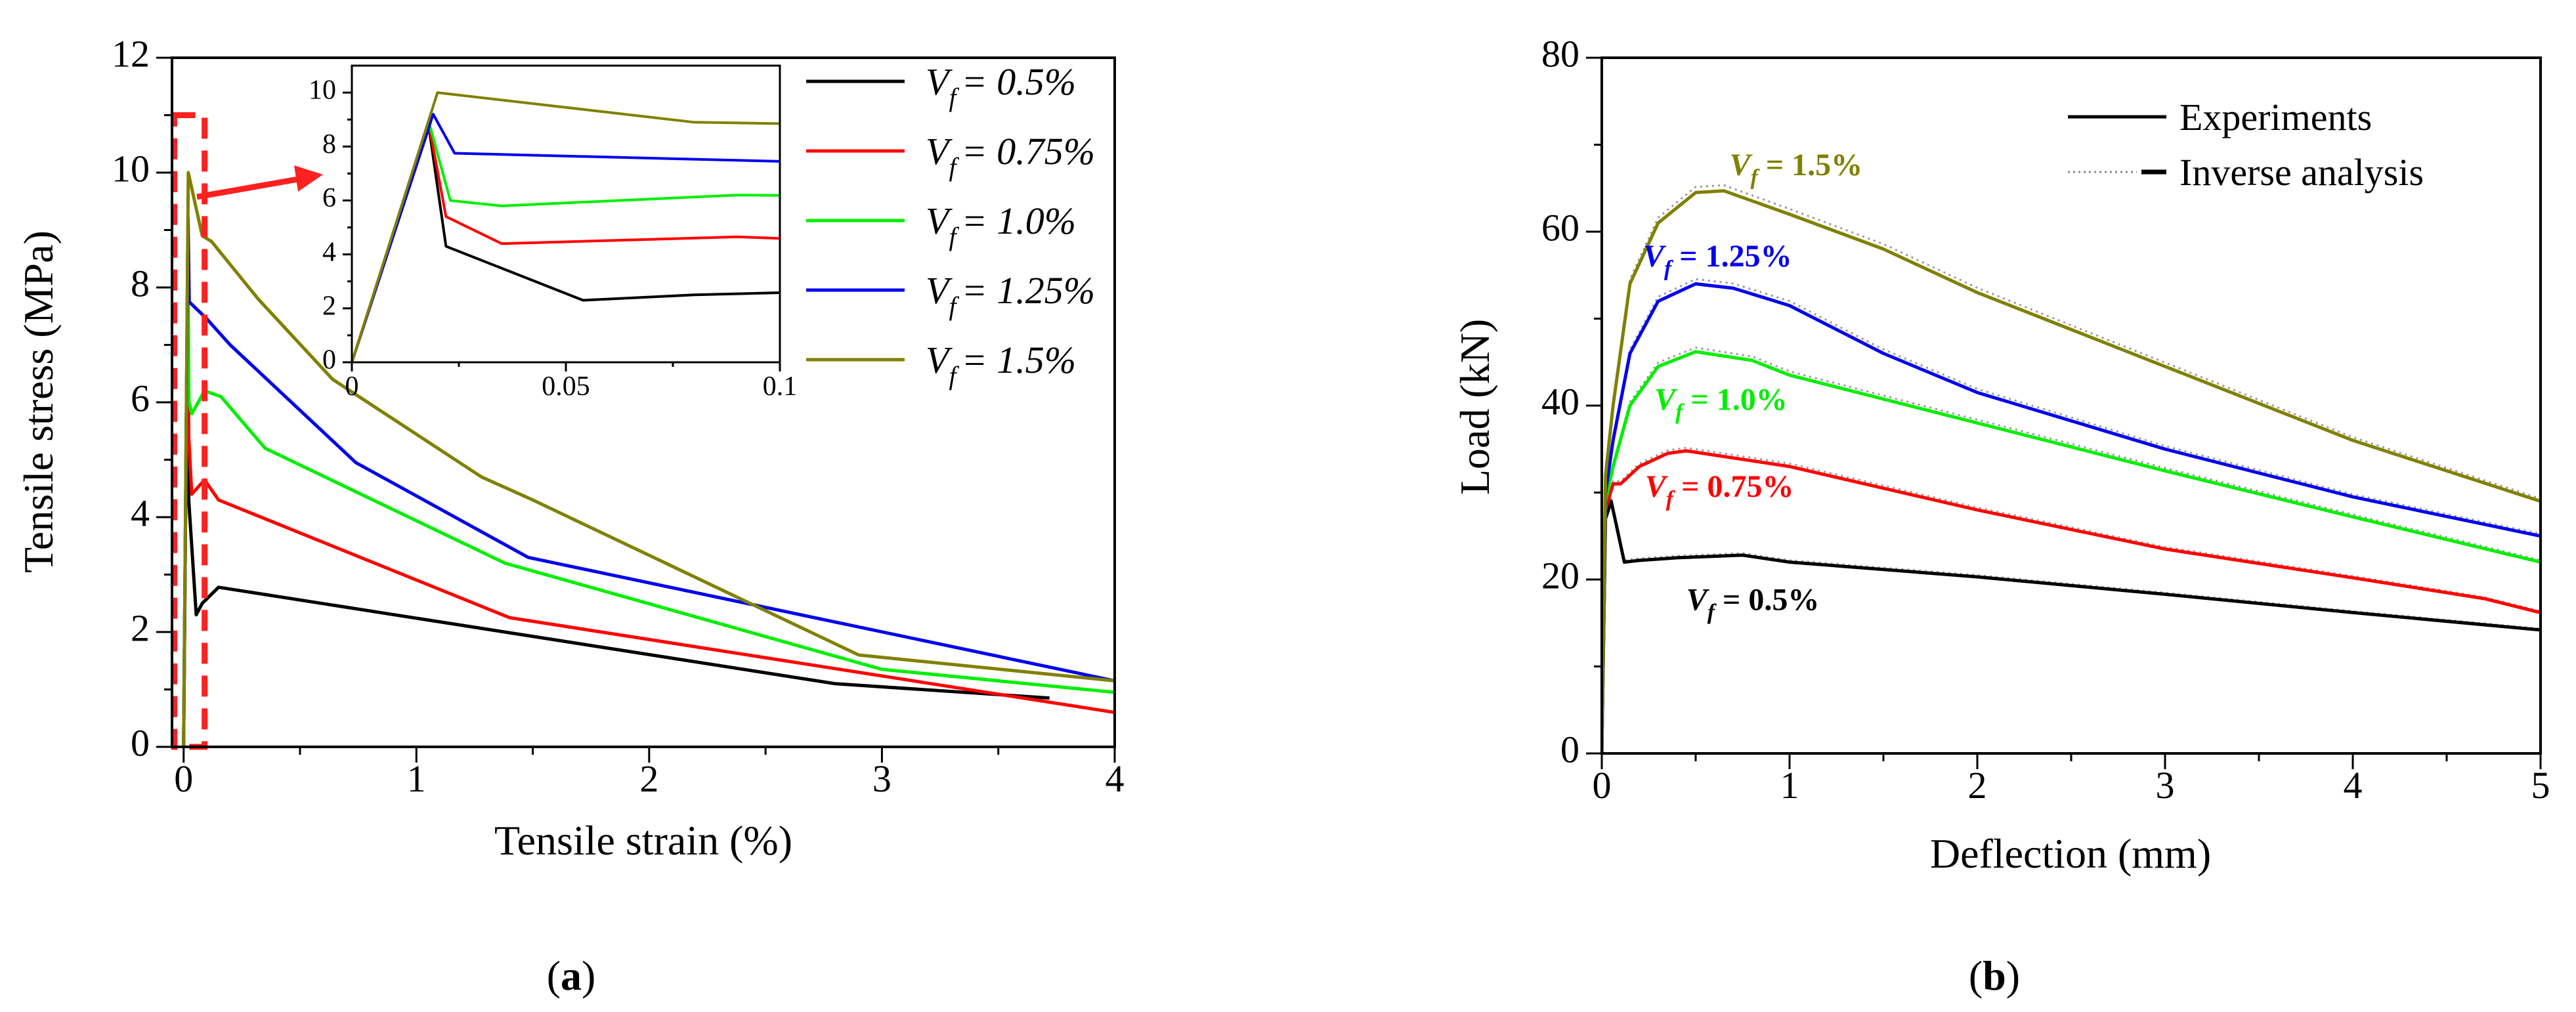 The width and height of the screenshot is (2576, 1012). I want to click on y-tick-label: 80, so click(1560, 53).